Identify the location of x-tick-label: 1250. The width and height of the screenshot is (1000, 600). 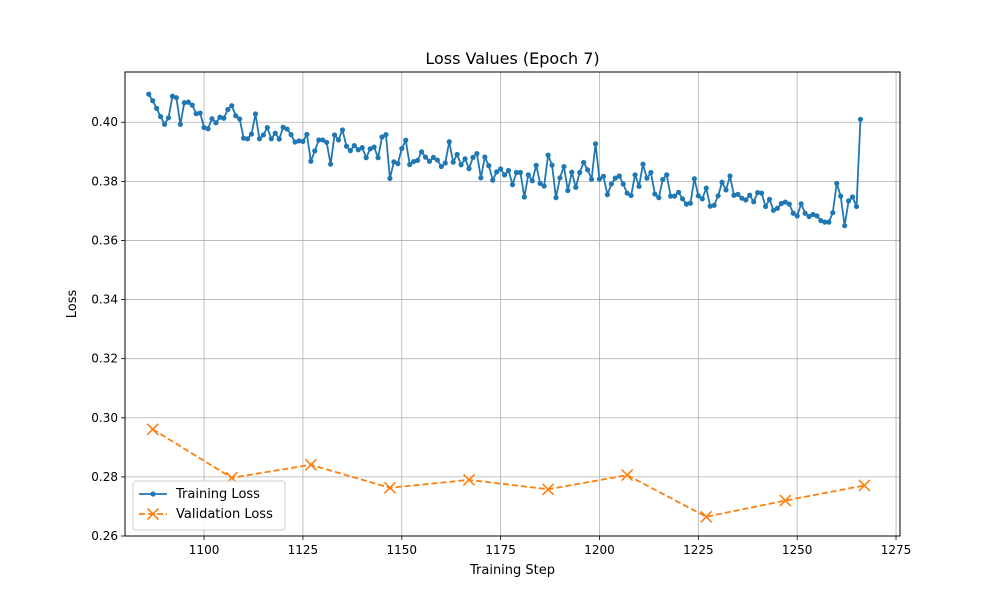
(797, 550).